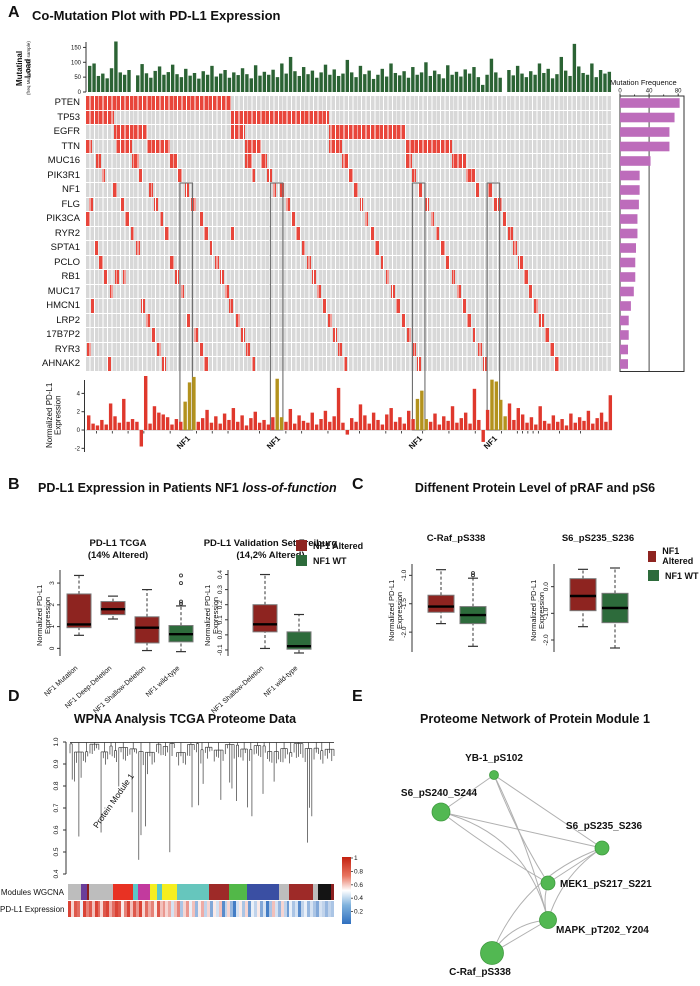 Image resolution: width=700 pixels, height=986 pixels. Describe the element at coordinates (118, 543) in the screenshot. I see `tcga-title-line1: PD-L1 TCGA` at that location.